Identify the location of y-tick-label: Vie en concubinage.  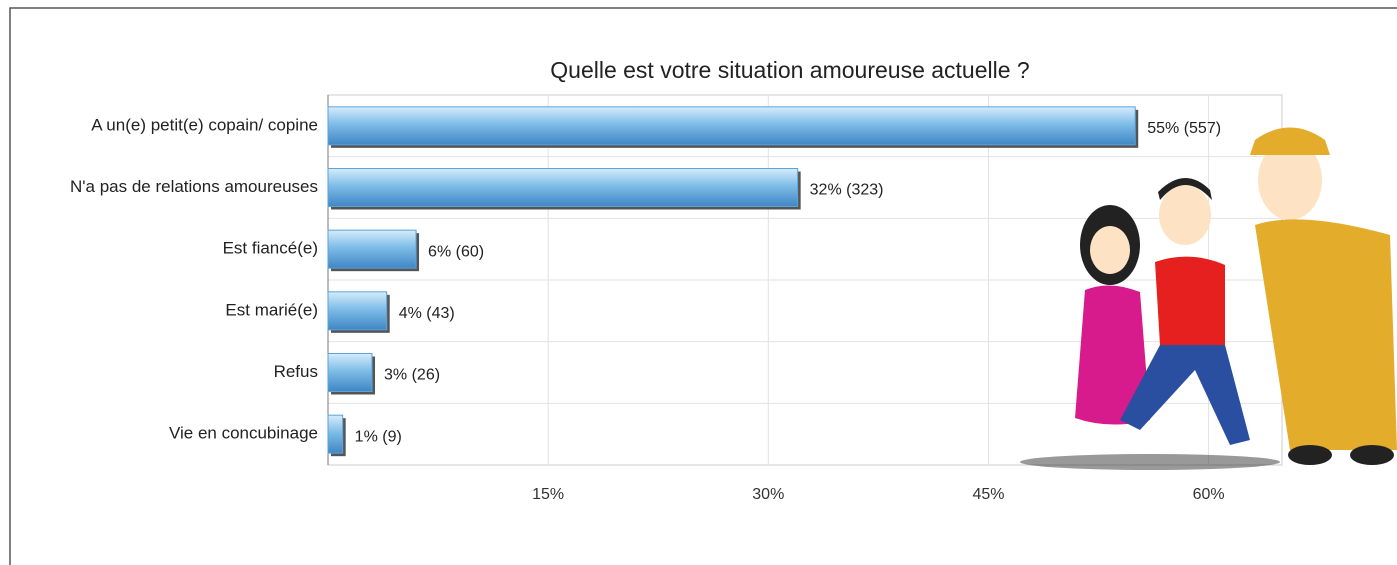
(243, 433).